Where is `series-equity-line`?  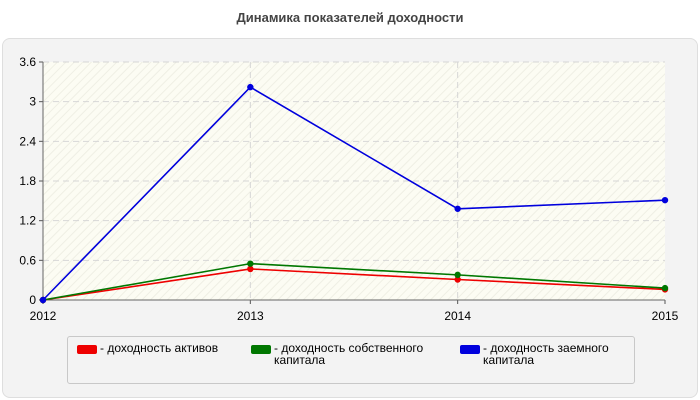
series-equity-line is located at coordinates (354, 281).